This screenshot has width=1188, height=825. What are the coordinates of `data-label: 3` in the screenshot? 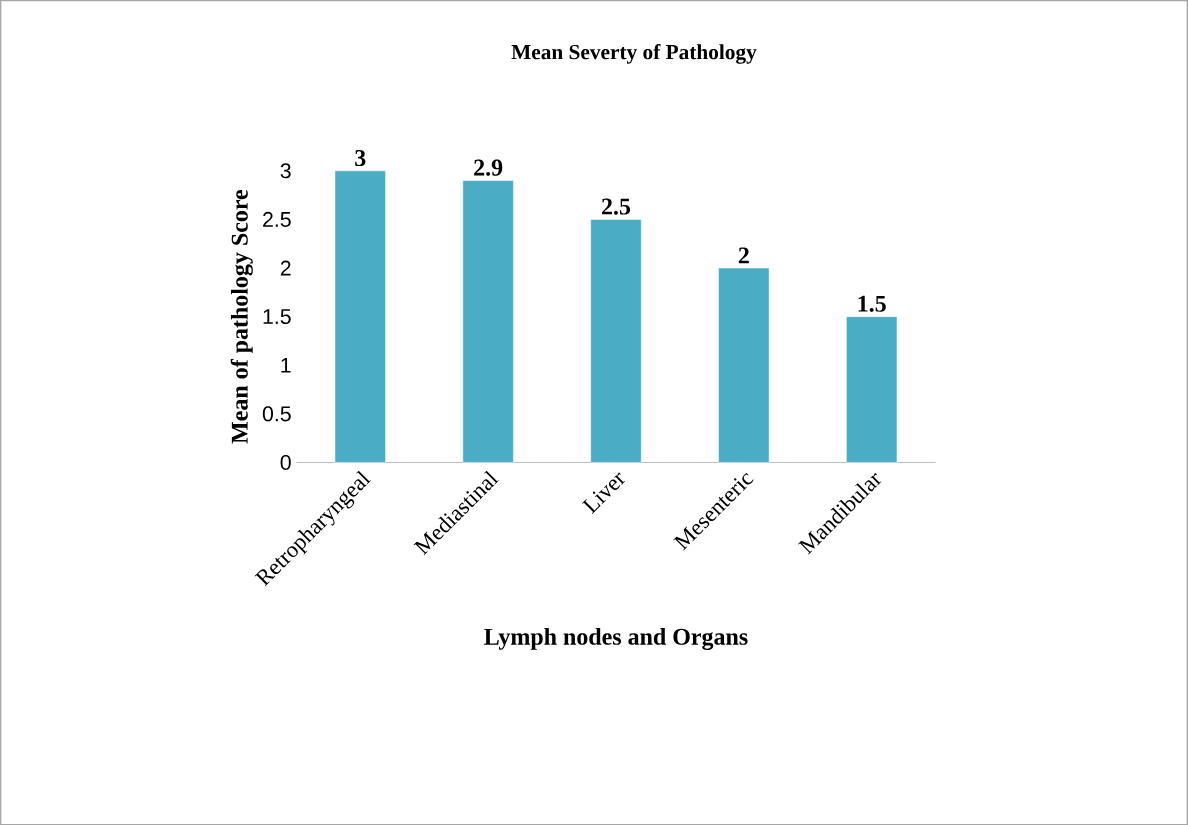 It's located at (360, 157).